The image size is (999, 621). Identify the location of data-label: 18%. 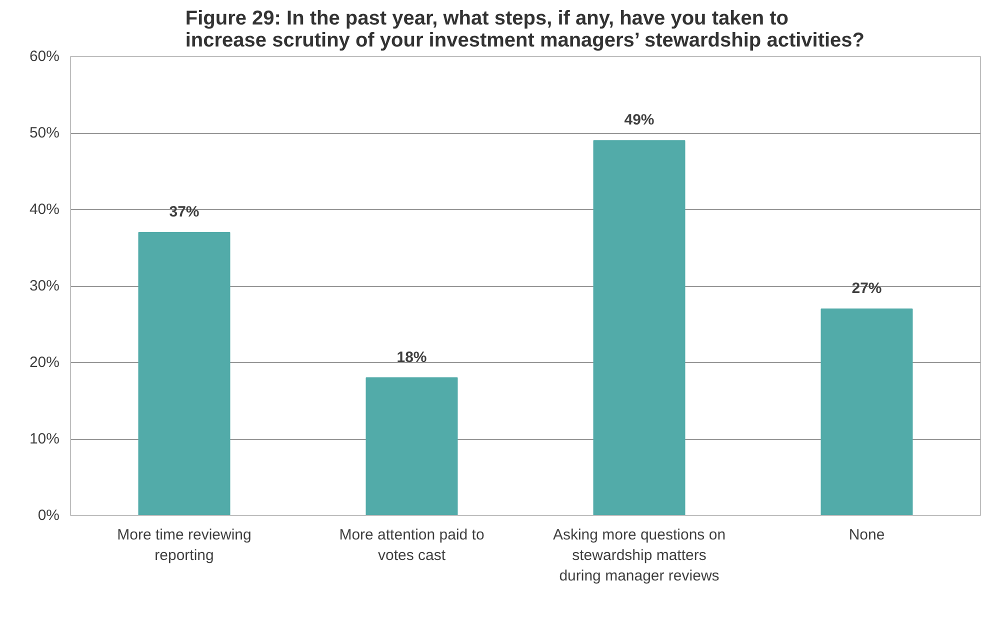
(411, 357).